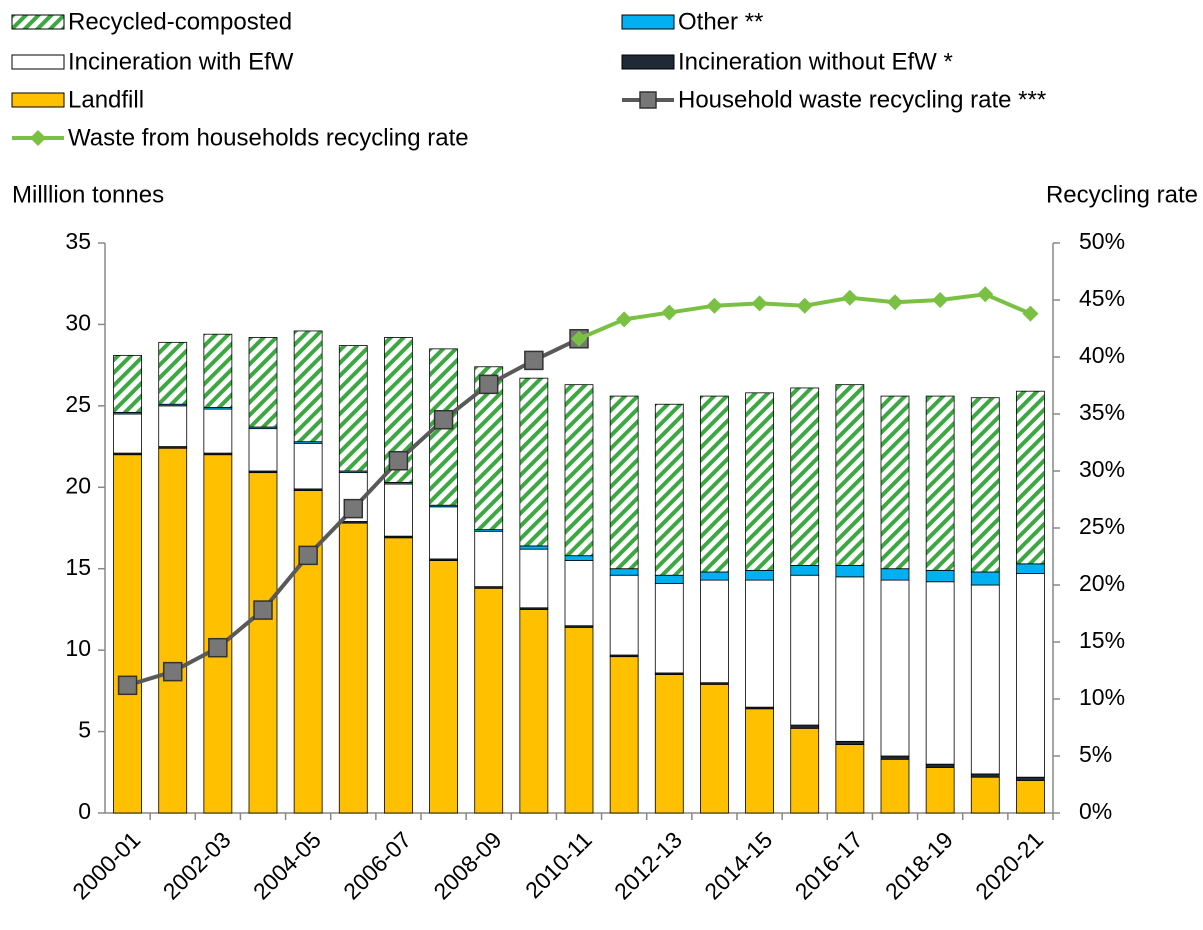 This screenshot has width=1203, height=930. Describe the element at coordinates (829, 865) in the screenshot. I see `x-tick-label: 2016-17` at that location.